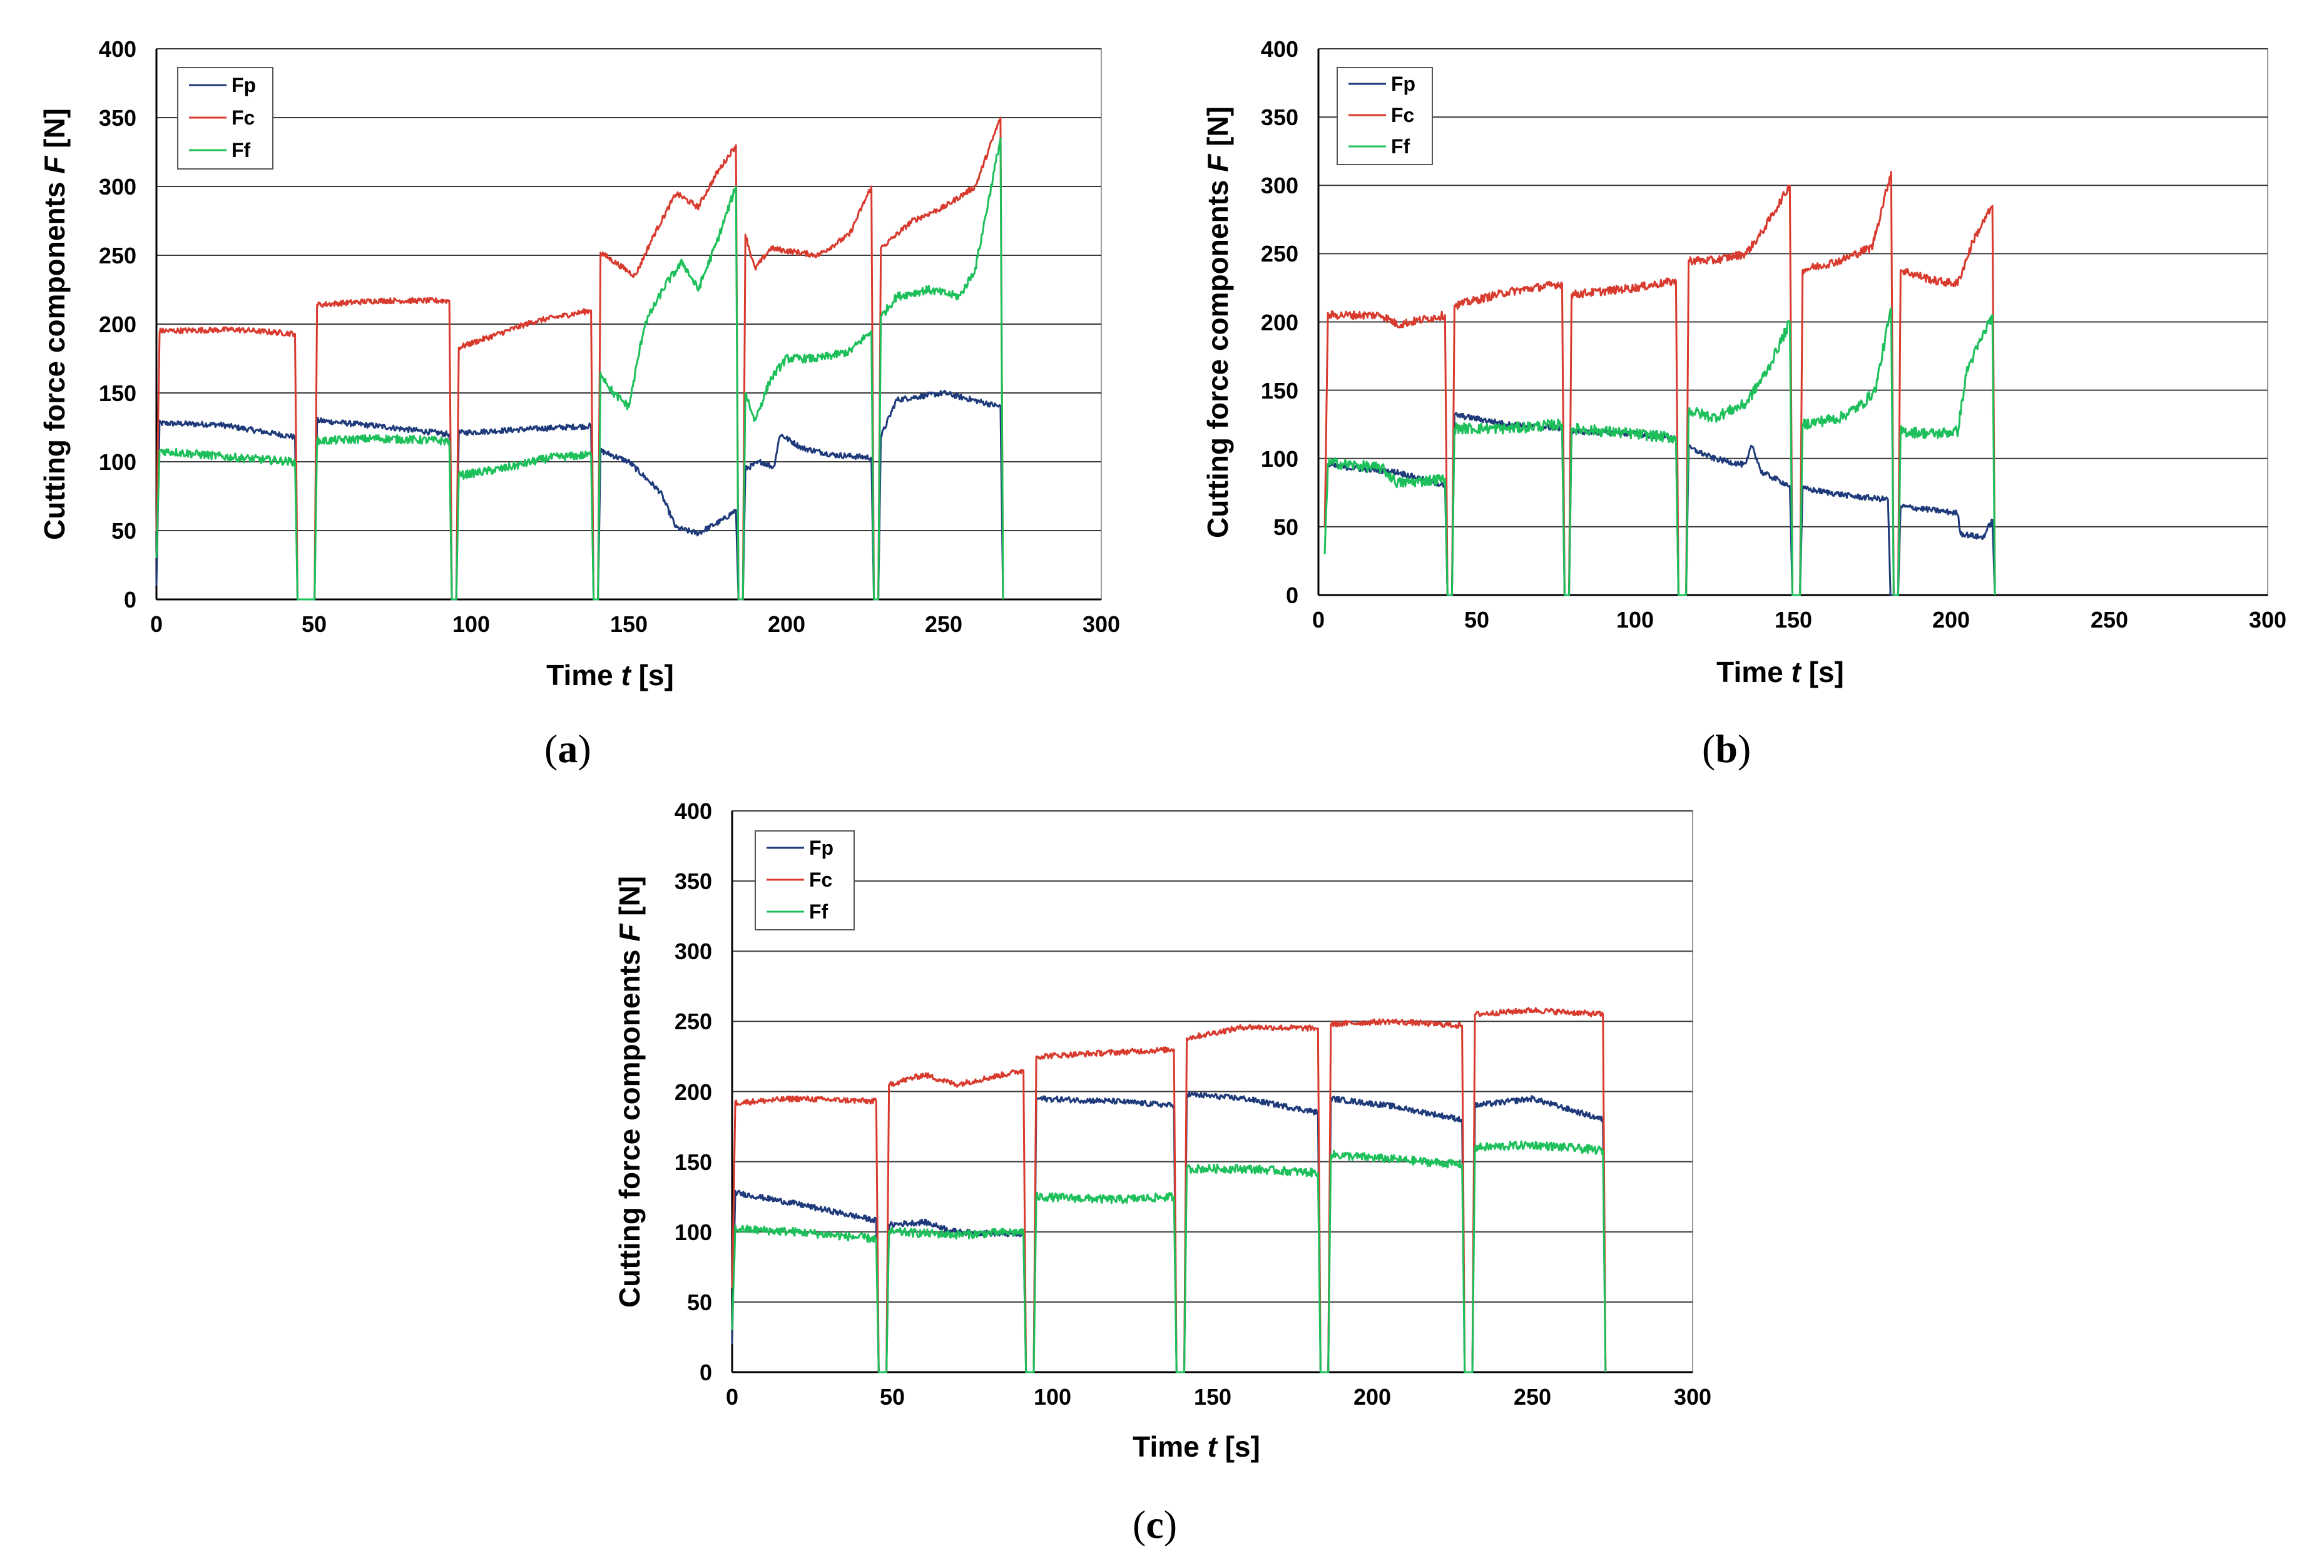 This screenshot has width=2324, height=1568. I want to click on caption-a: (a), so click(567, 748).